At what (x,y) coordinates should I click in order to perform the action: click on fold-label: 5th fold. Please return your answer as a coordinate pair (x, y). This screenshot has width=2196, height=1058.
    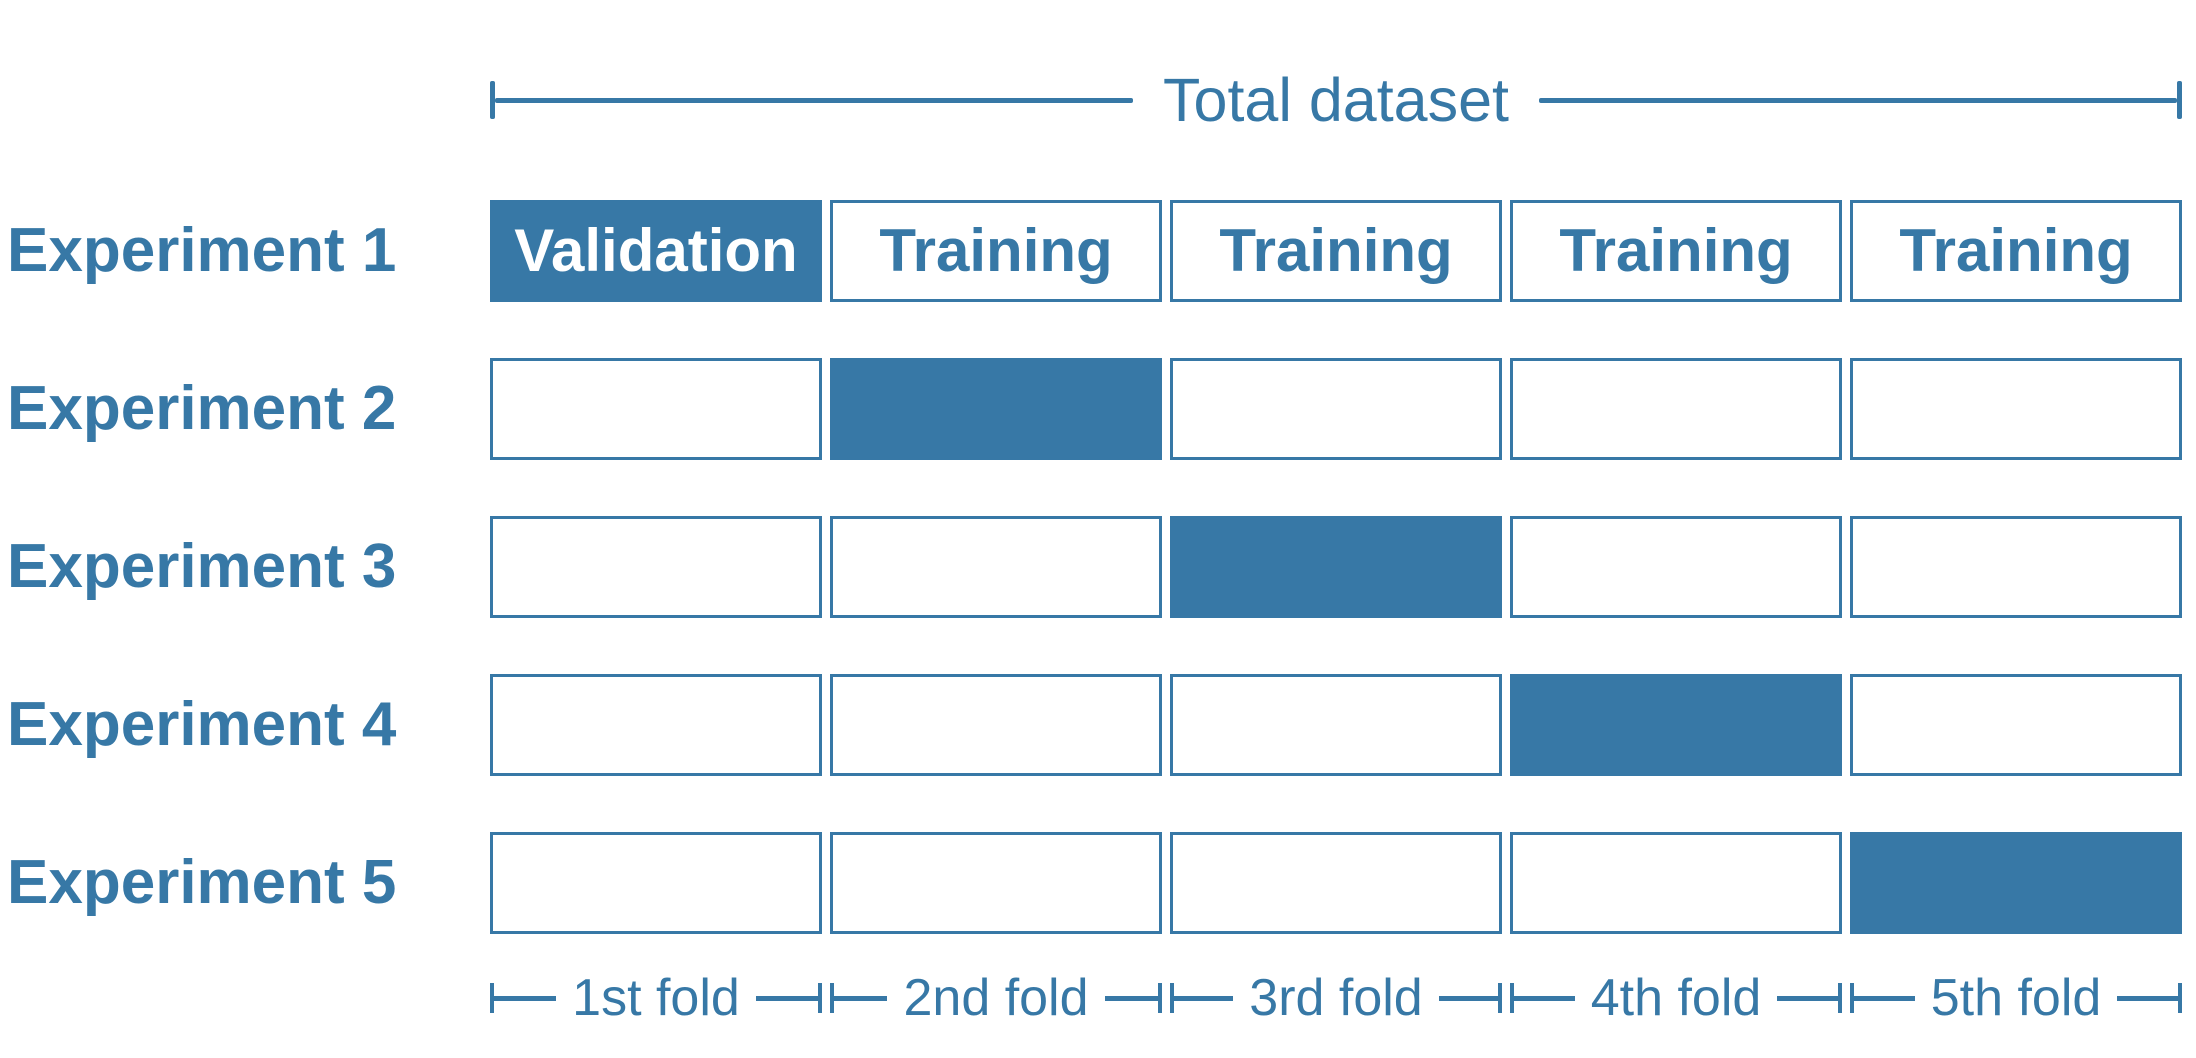
    Looking at the image, I should click on (2016, 998).